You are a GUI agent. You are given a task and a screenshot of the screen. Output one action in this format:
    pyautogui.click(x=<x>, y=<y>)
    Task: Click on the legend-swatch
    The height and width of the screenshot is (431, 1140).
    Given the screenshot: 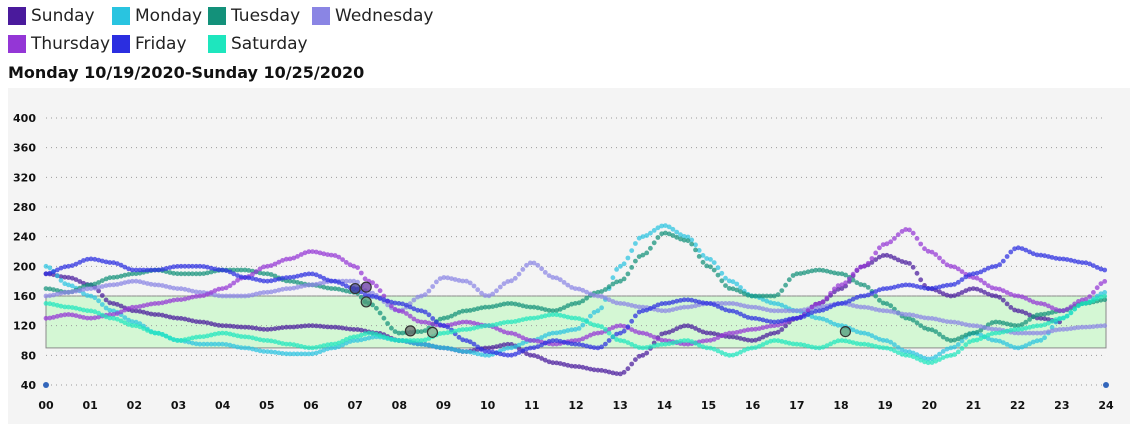 What is the action you would take?
    pyautogui.click(x=17, y=16)
    